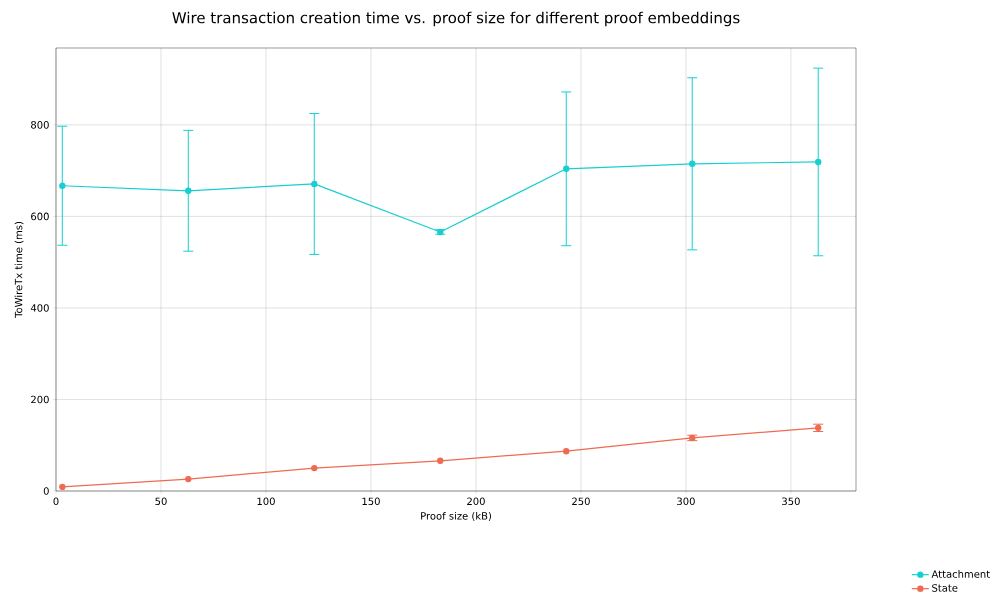 The image size is (1008, 599). I want to click on y-tick-label: 200, so click(40, 399).